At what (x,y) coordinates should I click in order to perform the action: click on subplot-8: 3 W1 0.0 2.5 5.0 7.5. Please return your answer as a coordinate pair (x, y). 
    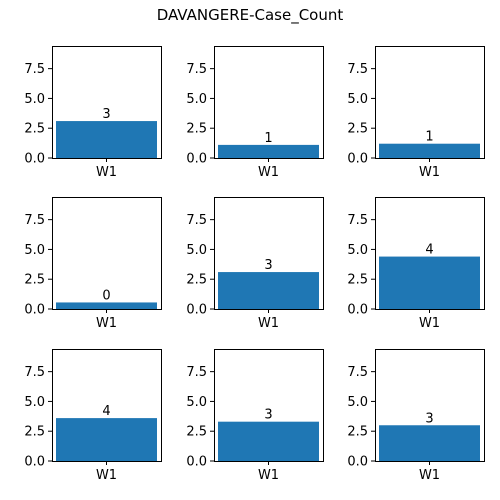
    Looking at the image, I should click on (255, 416).